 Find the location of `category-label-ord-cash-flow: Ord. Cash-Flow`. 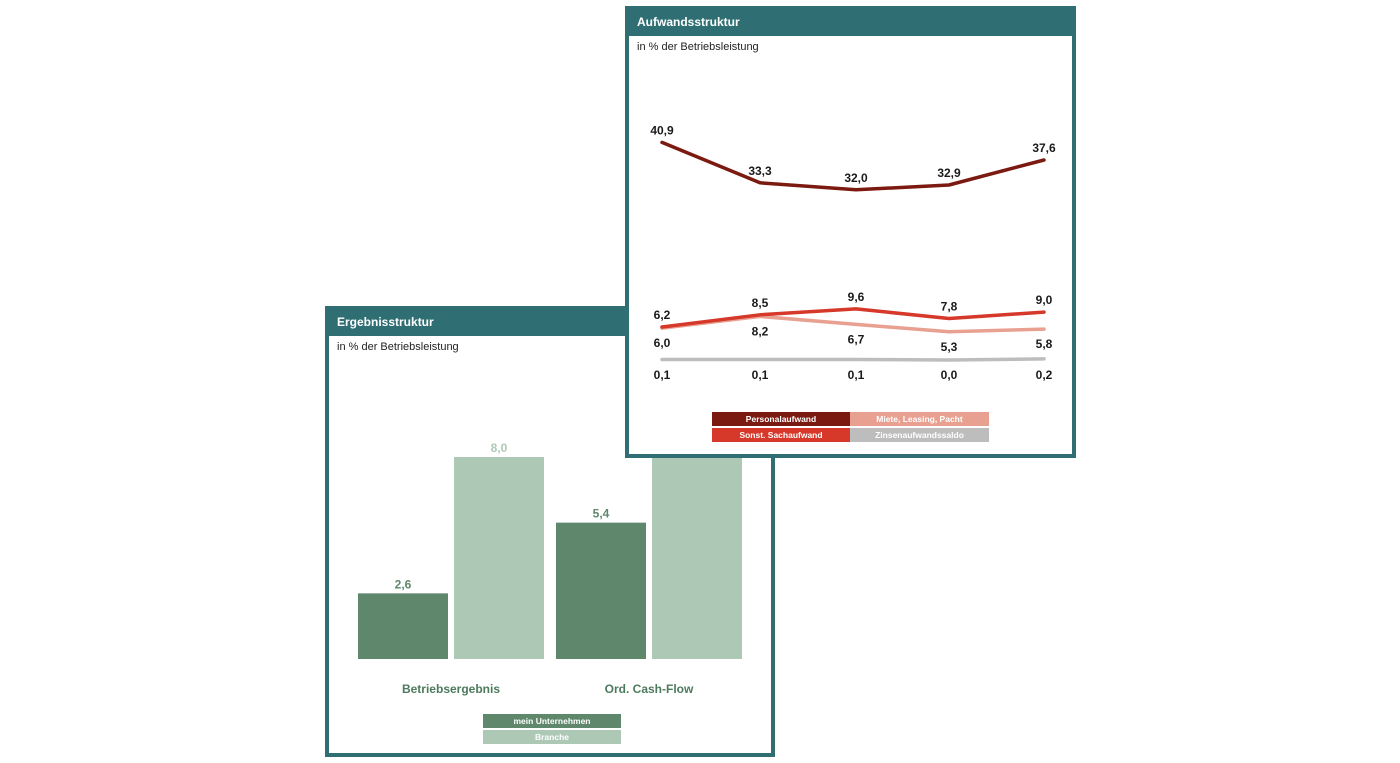

category-label-ord-cash-flow: Ord. Cash-Flow is located at coordinates (649, 689).